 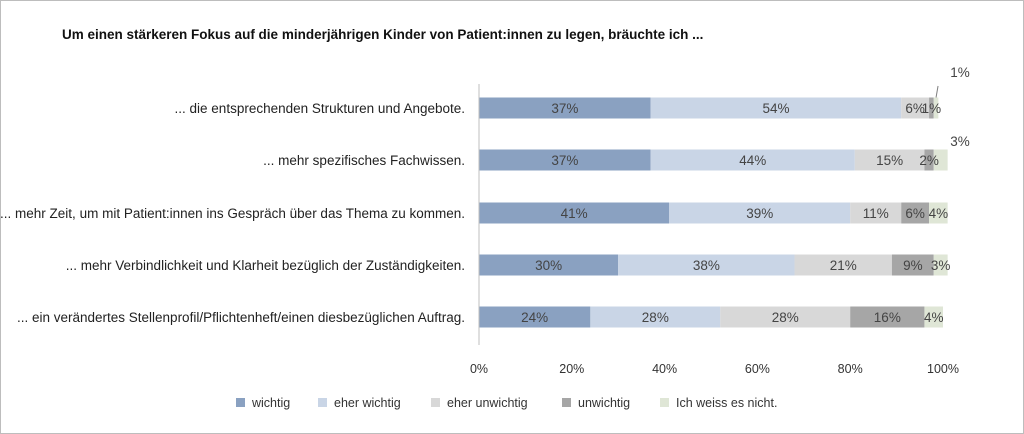 I want to click on value-label: 16%, so click(x=887, y=317).